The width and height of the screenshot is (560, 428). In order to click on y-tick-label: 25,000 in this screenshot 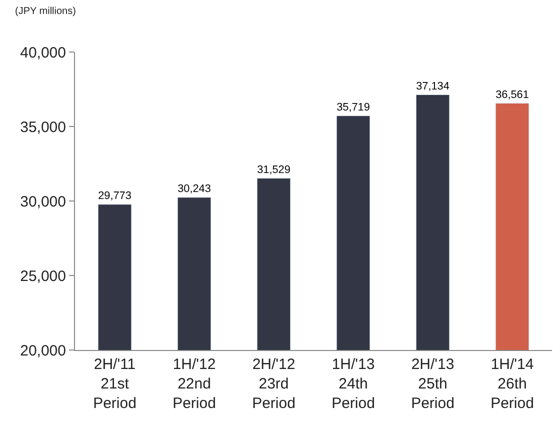, I will do `click(43, 276)`.